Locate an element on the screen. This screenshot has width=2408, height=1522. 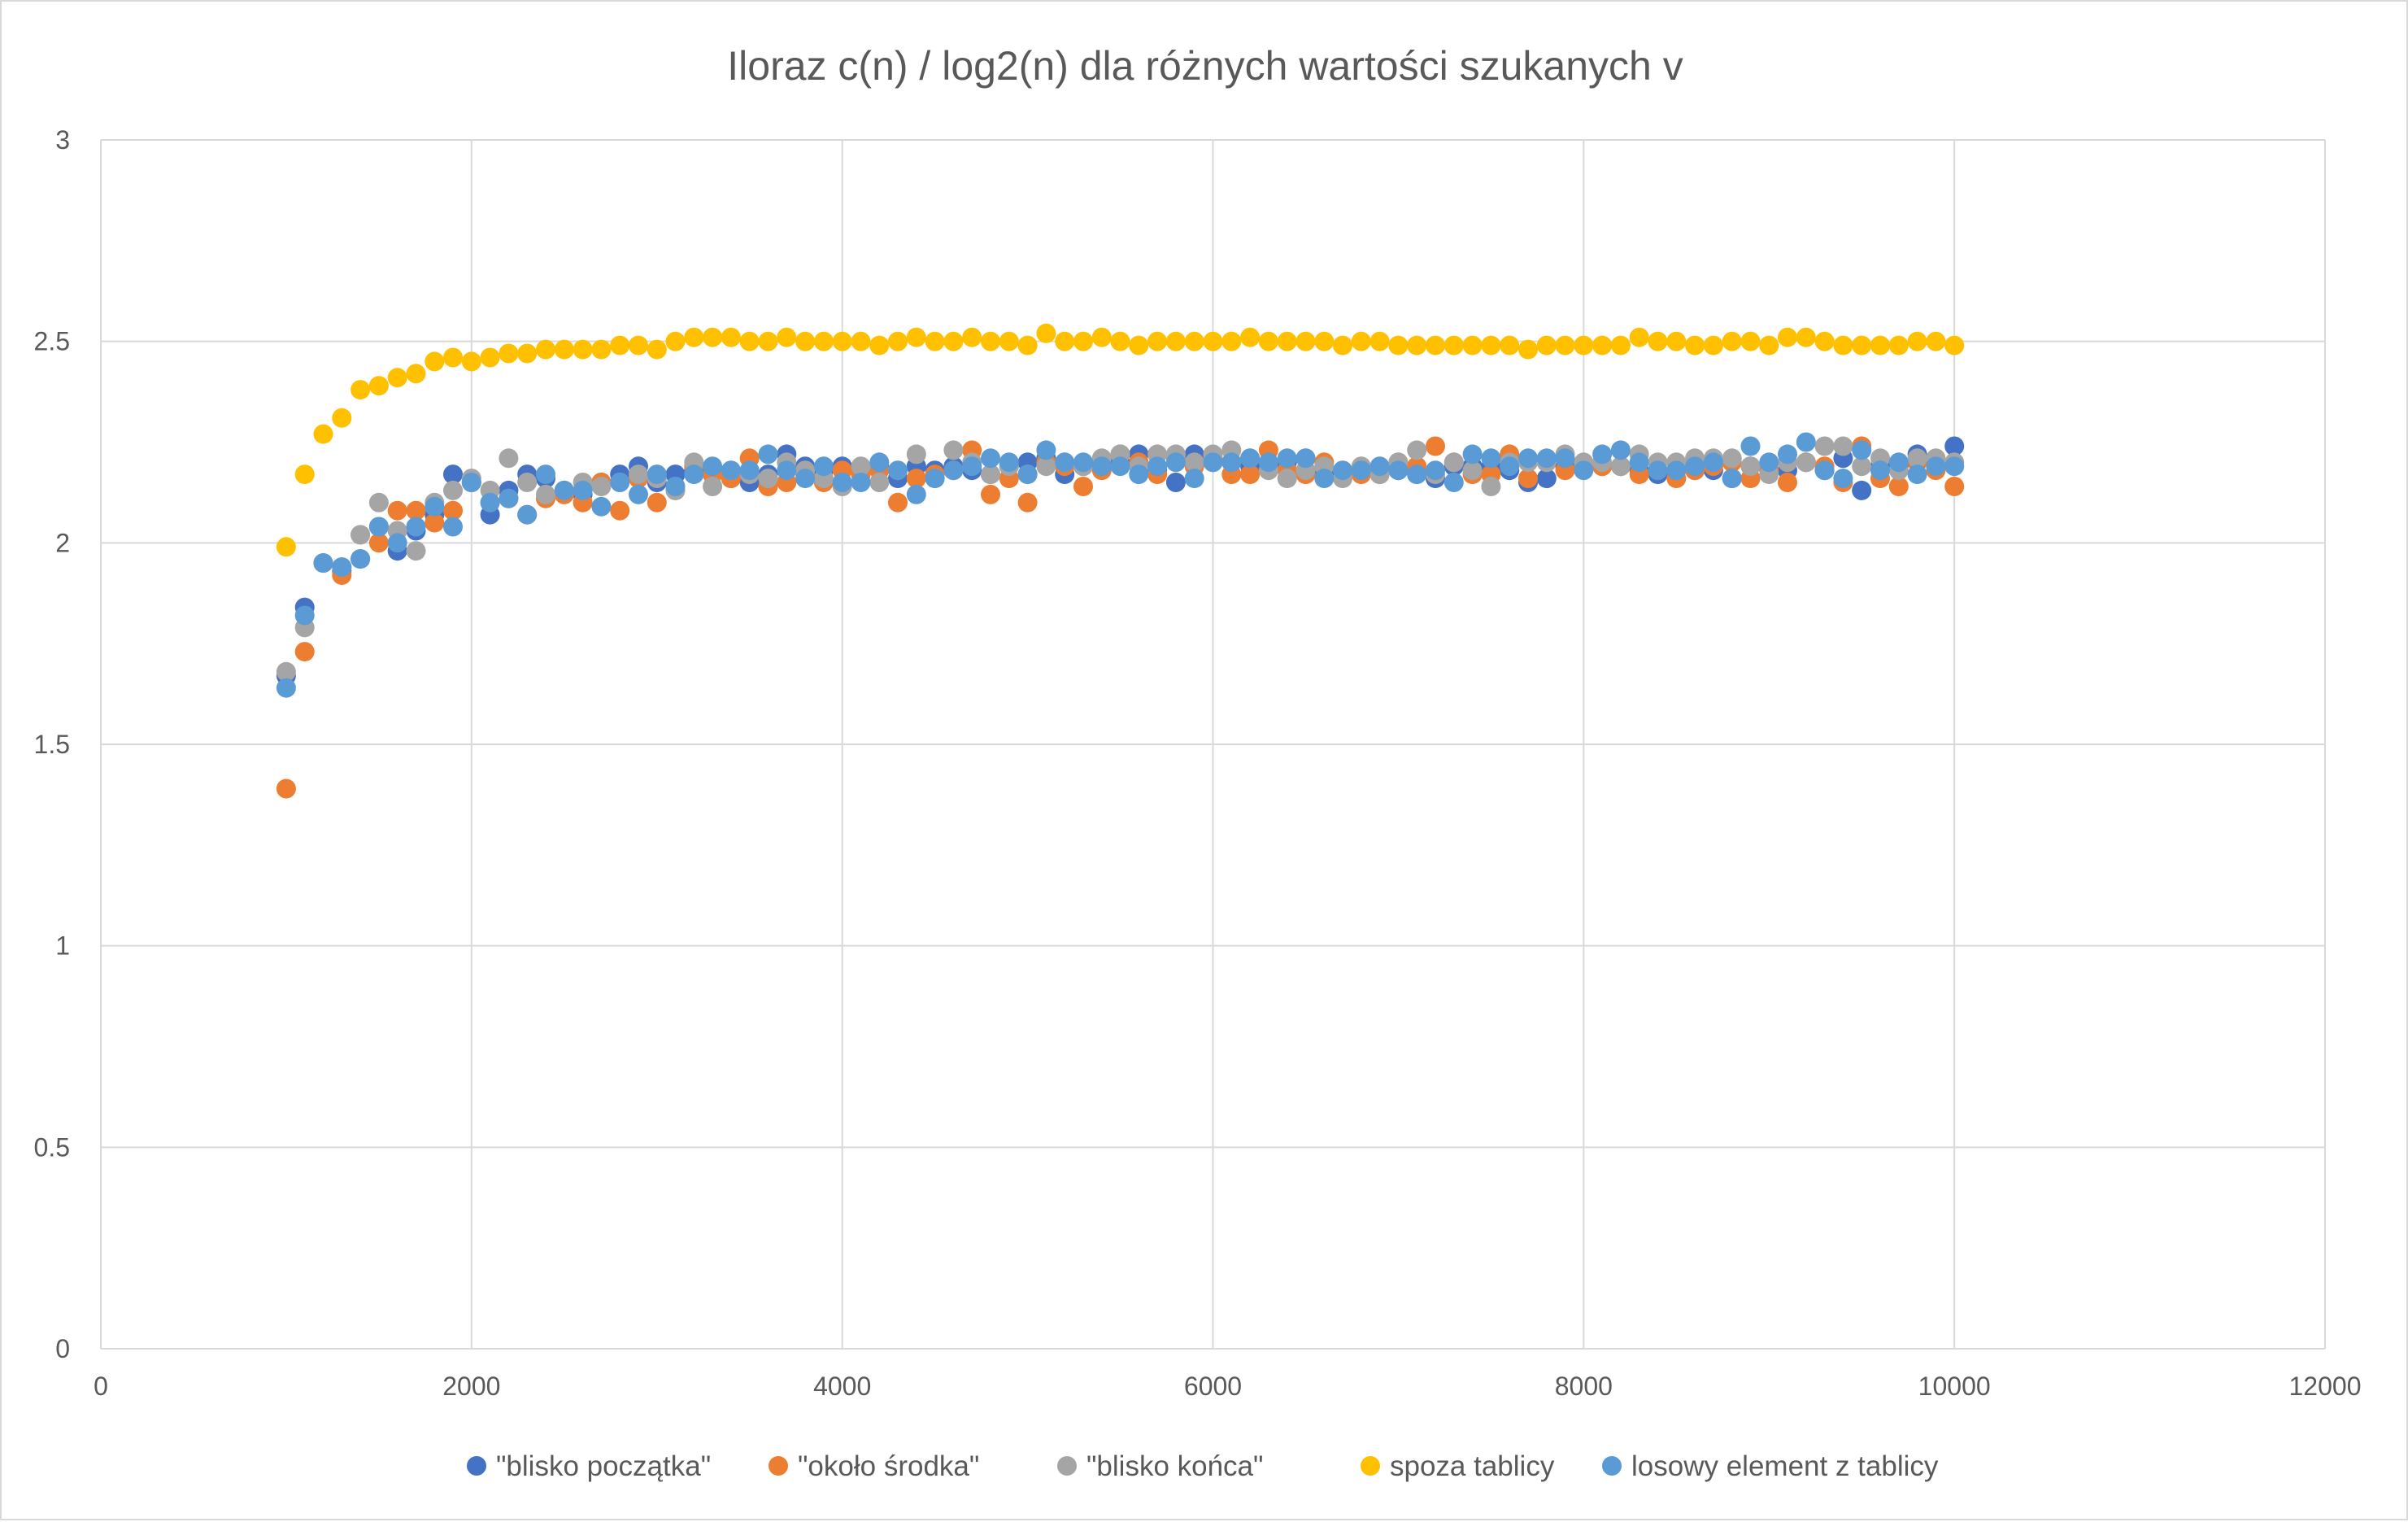
y-tick-label: 2 is located at coordinates (62, 542).